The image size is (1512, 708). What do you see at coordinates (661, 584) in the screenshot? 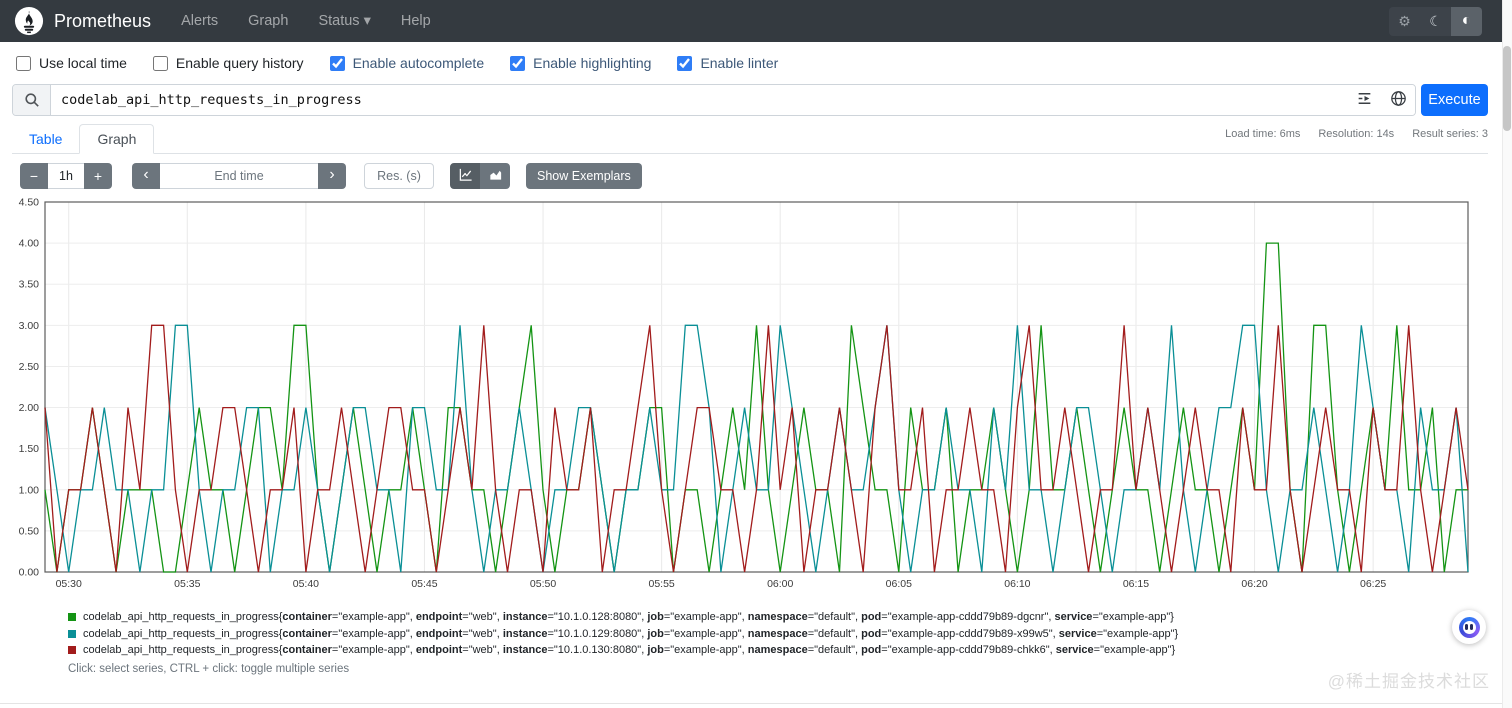
I see `x-axis-tick-label: 05:55` at bounding box center [661, 584].